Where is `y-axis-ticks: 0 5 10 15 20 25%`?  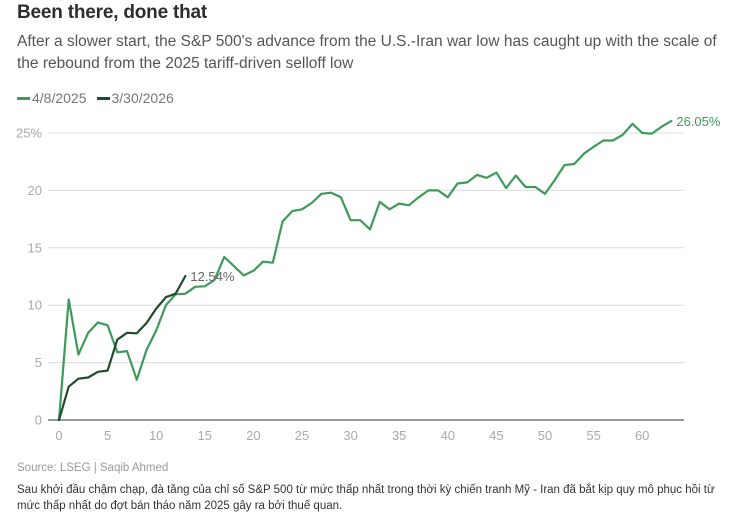
y-axis-ticks: 0 5 10 15 20 25% is located at coordinates (29, 277).